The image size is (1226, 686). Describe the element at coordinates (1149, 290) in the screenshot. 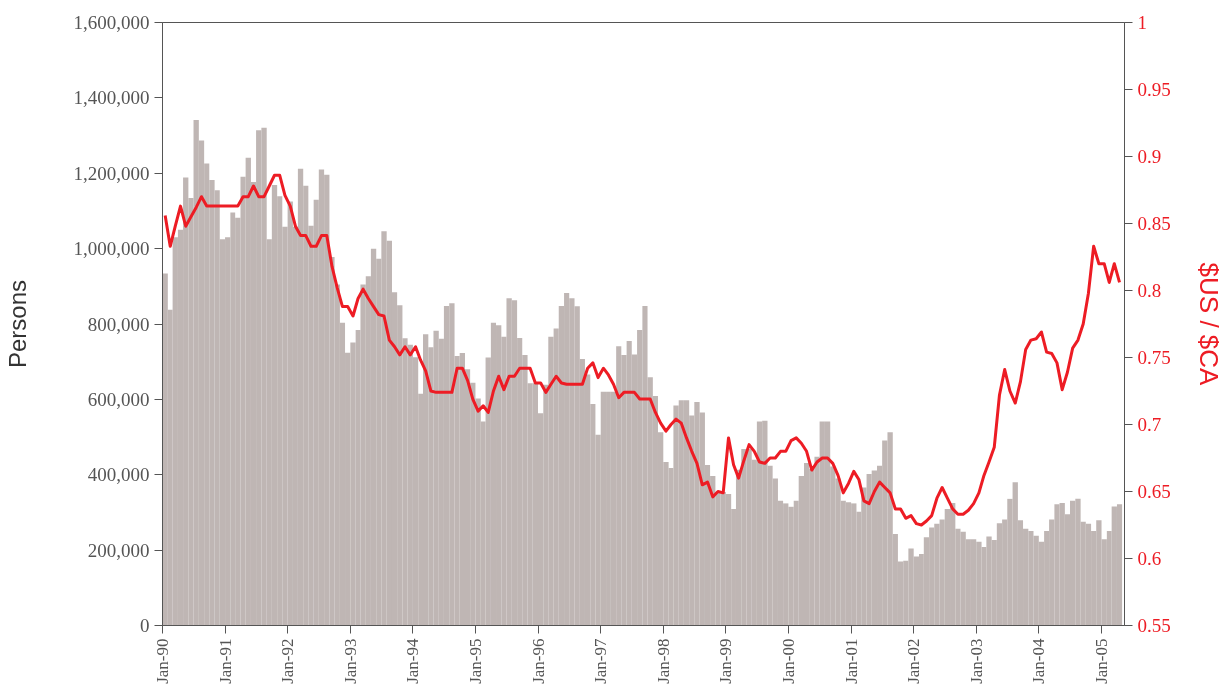

I see `y2-tick-label: 0.8` at that location.